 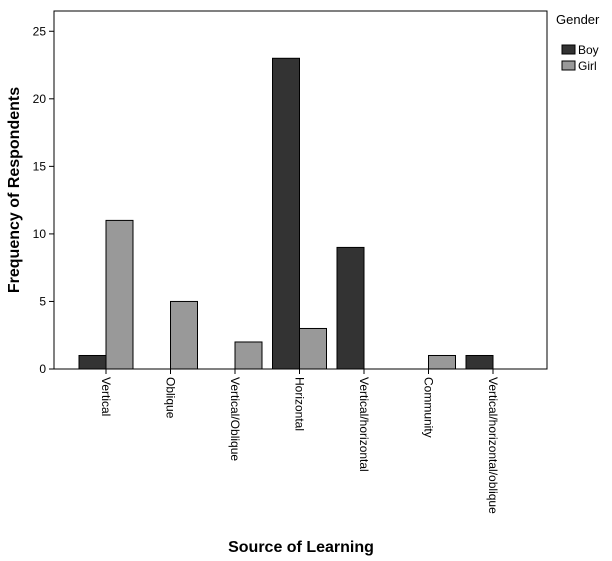 What do you see at coordinates (42, 369) in the screenshot?
I see `y-tick-label: 0` at bounding box center [42, 369].